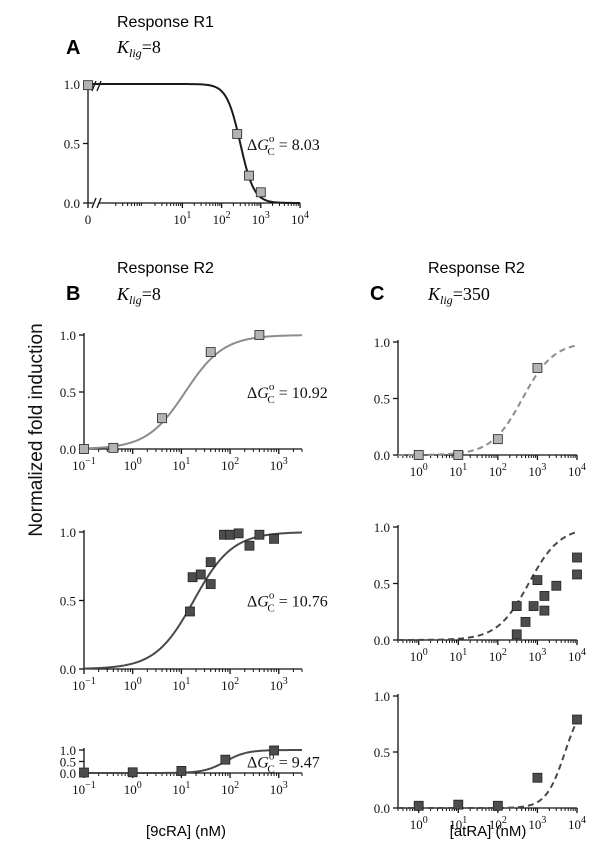 This screenshot has height=845, width=606. Describe the element at coordinates (88, 219) in the screenshot. I see `x-tick-label: 0` at that location.